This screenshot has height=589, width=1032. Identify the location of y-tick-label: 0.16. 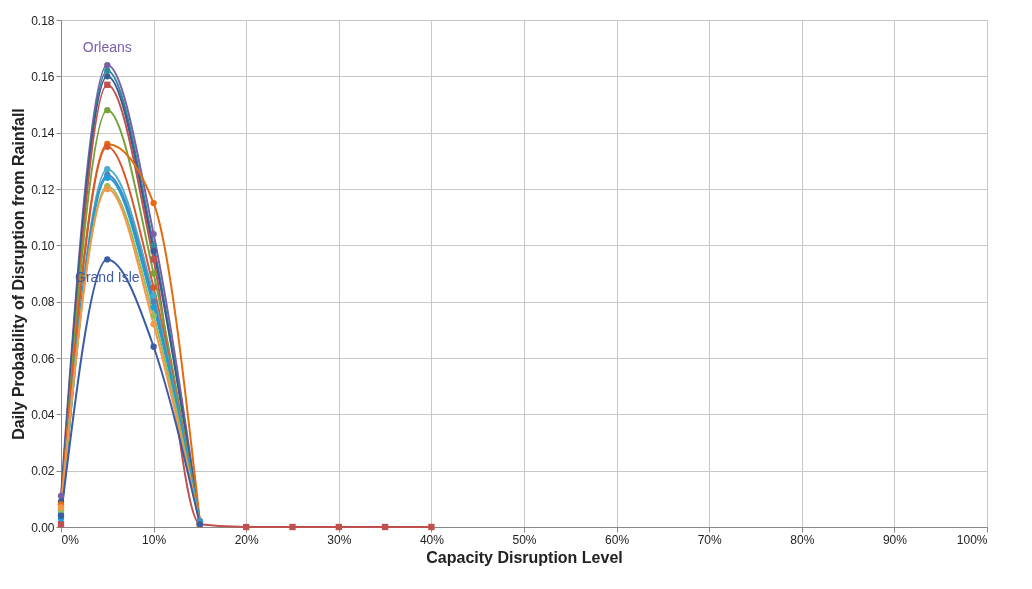
(43, 76).